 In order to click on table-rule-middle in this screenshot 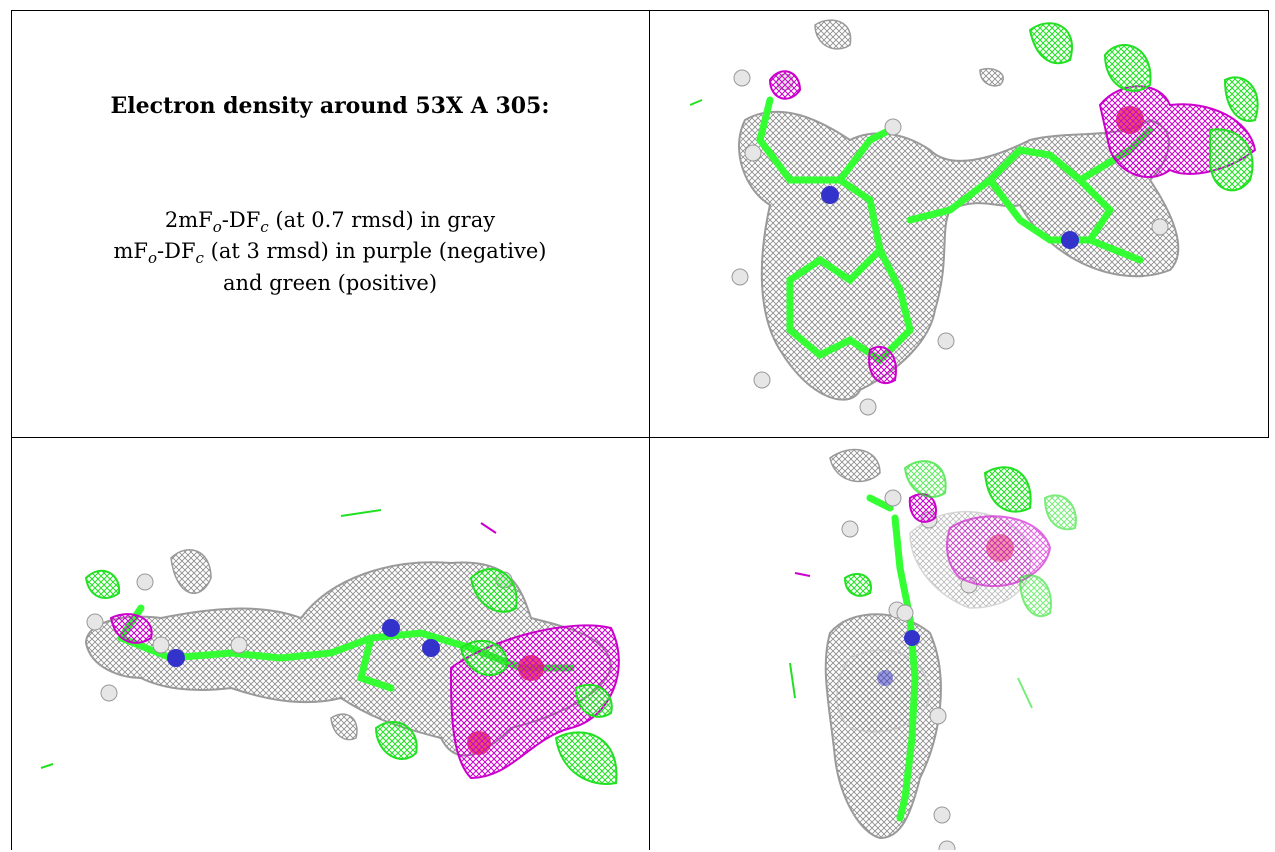, I will do `click(640, 437)`.